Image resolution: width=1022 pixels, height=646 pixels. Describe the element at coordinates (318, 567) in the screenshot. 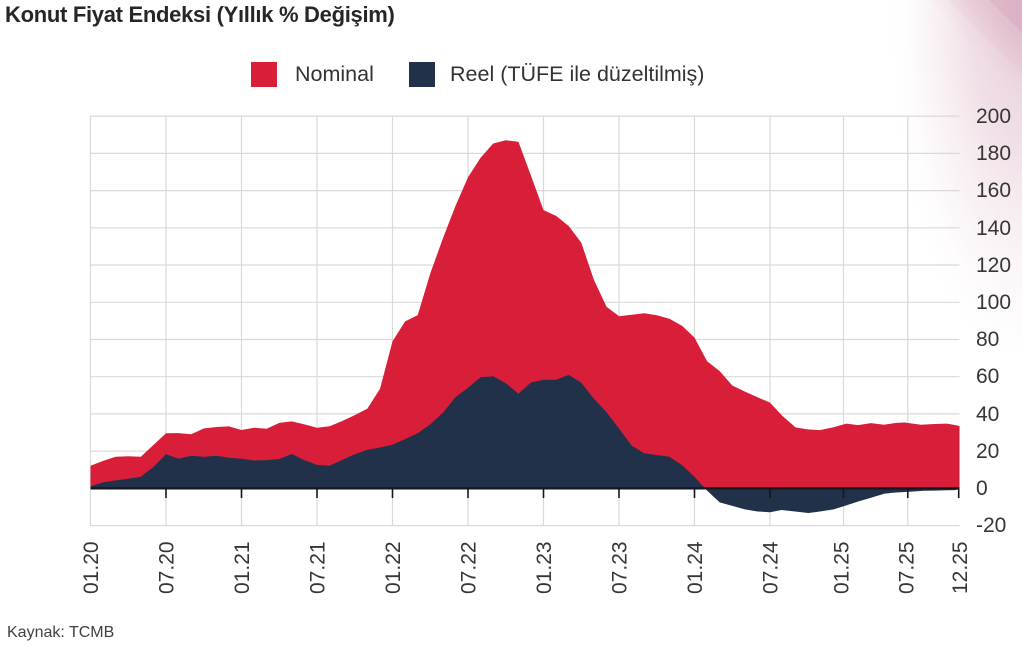

I see `svg-text: 07.21` at that location.